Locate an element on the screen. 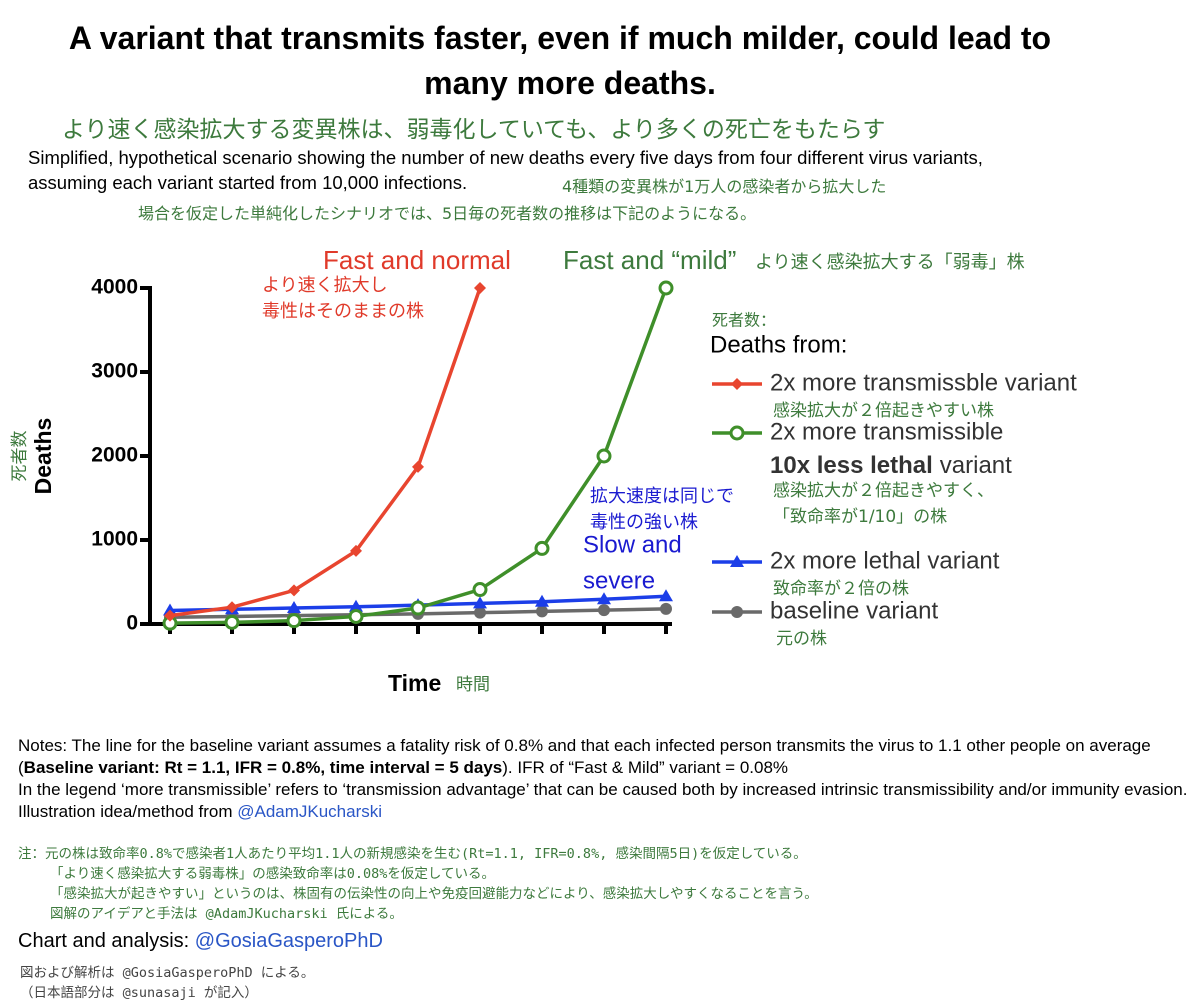 This screenshot has height=1006, width=1200. credit: Chart and analysis: @GosiaGasperoPhD is located at coordinates (200, 941).